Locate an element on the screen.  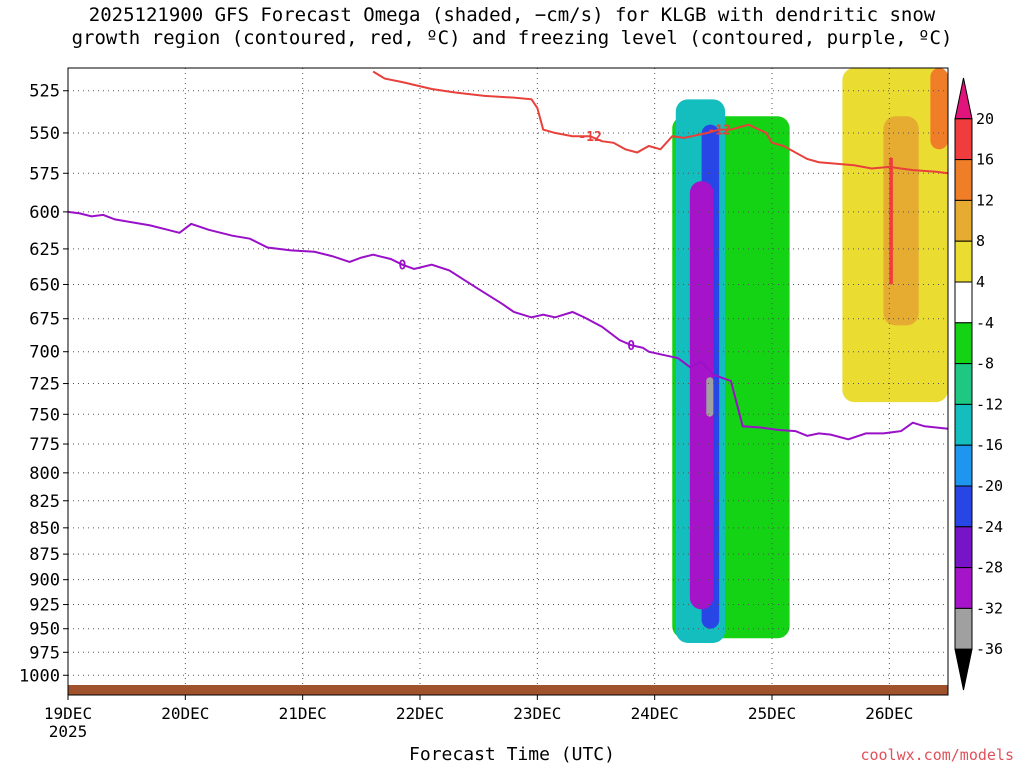
contour--12 is located at coordinates (660, 122).